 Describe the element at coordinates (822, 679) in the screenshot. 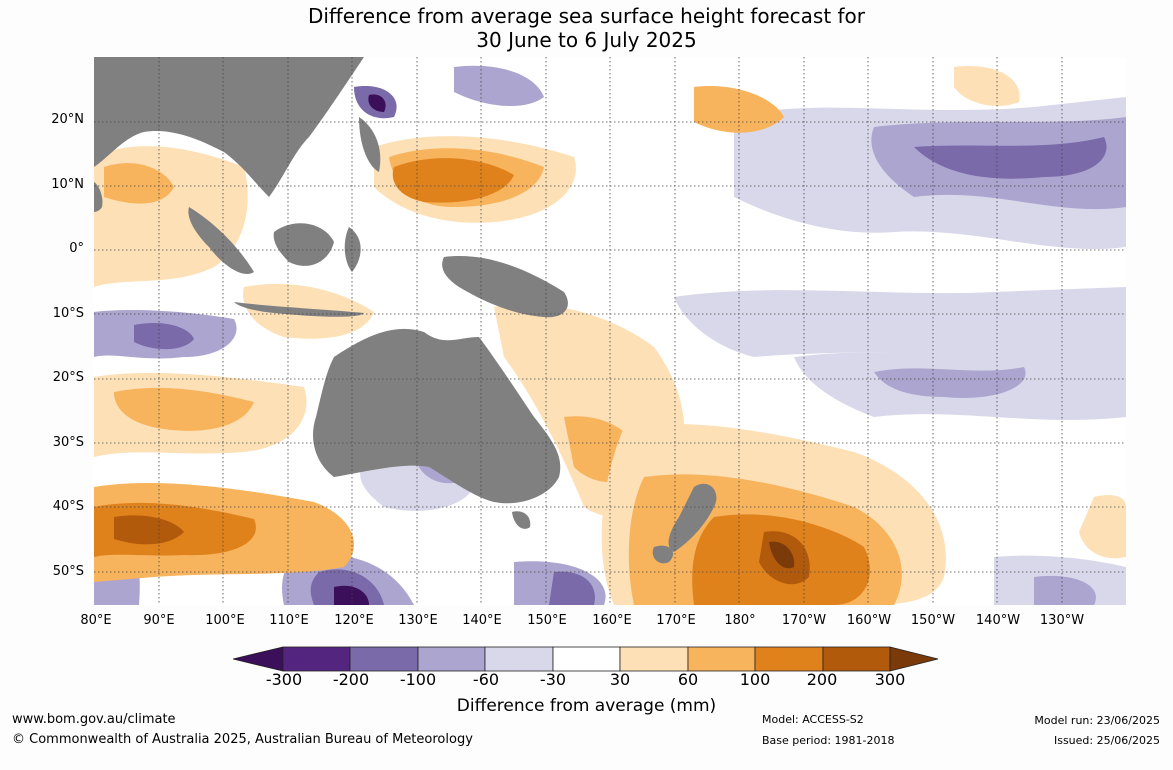

I see `colorbar-tick: 200` at that location.